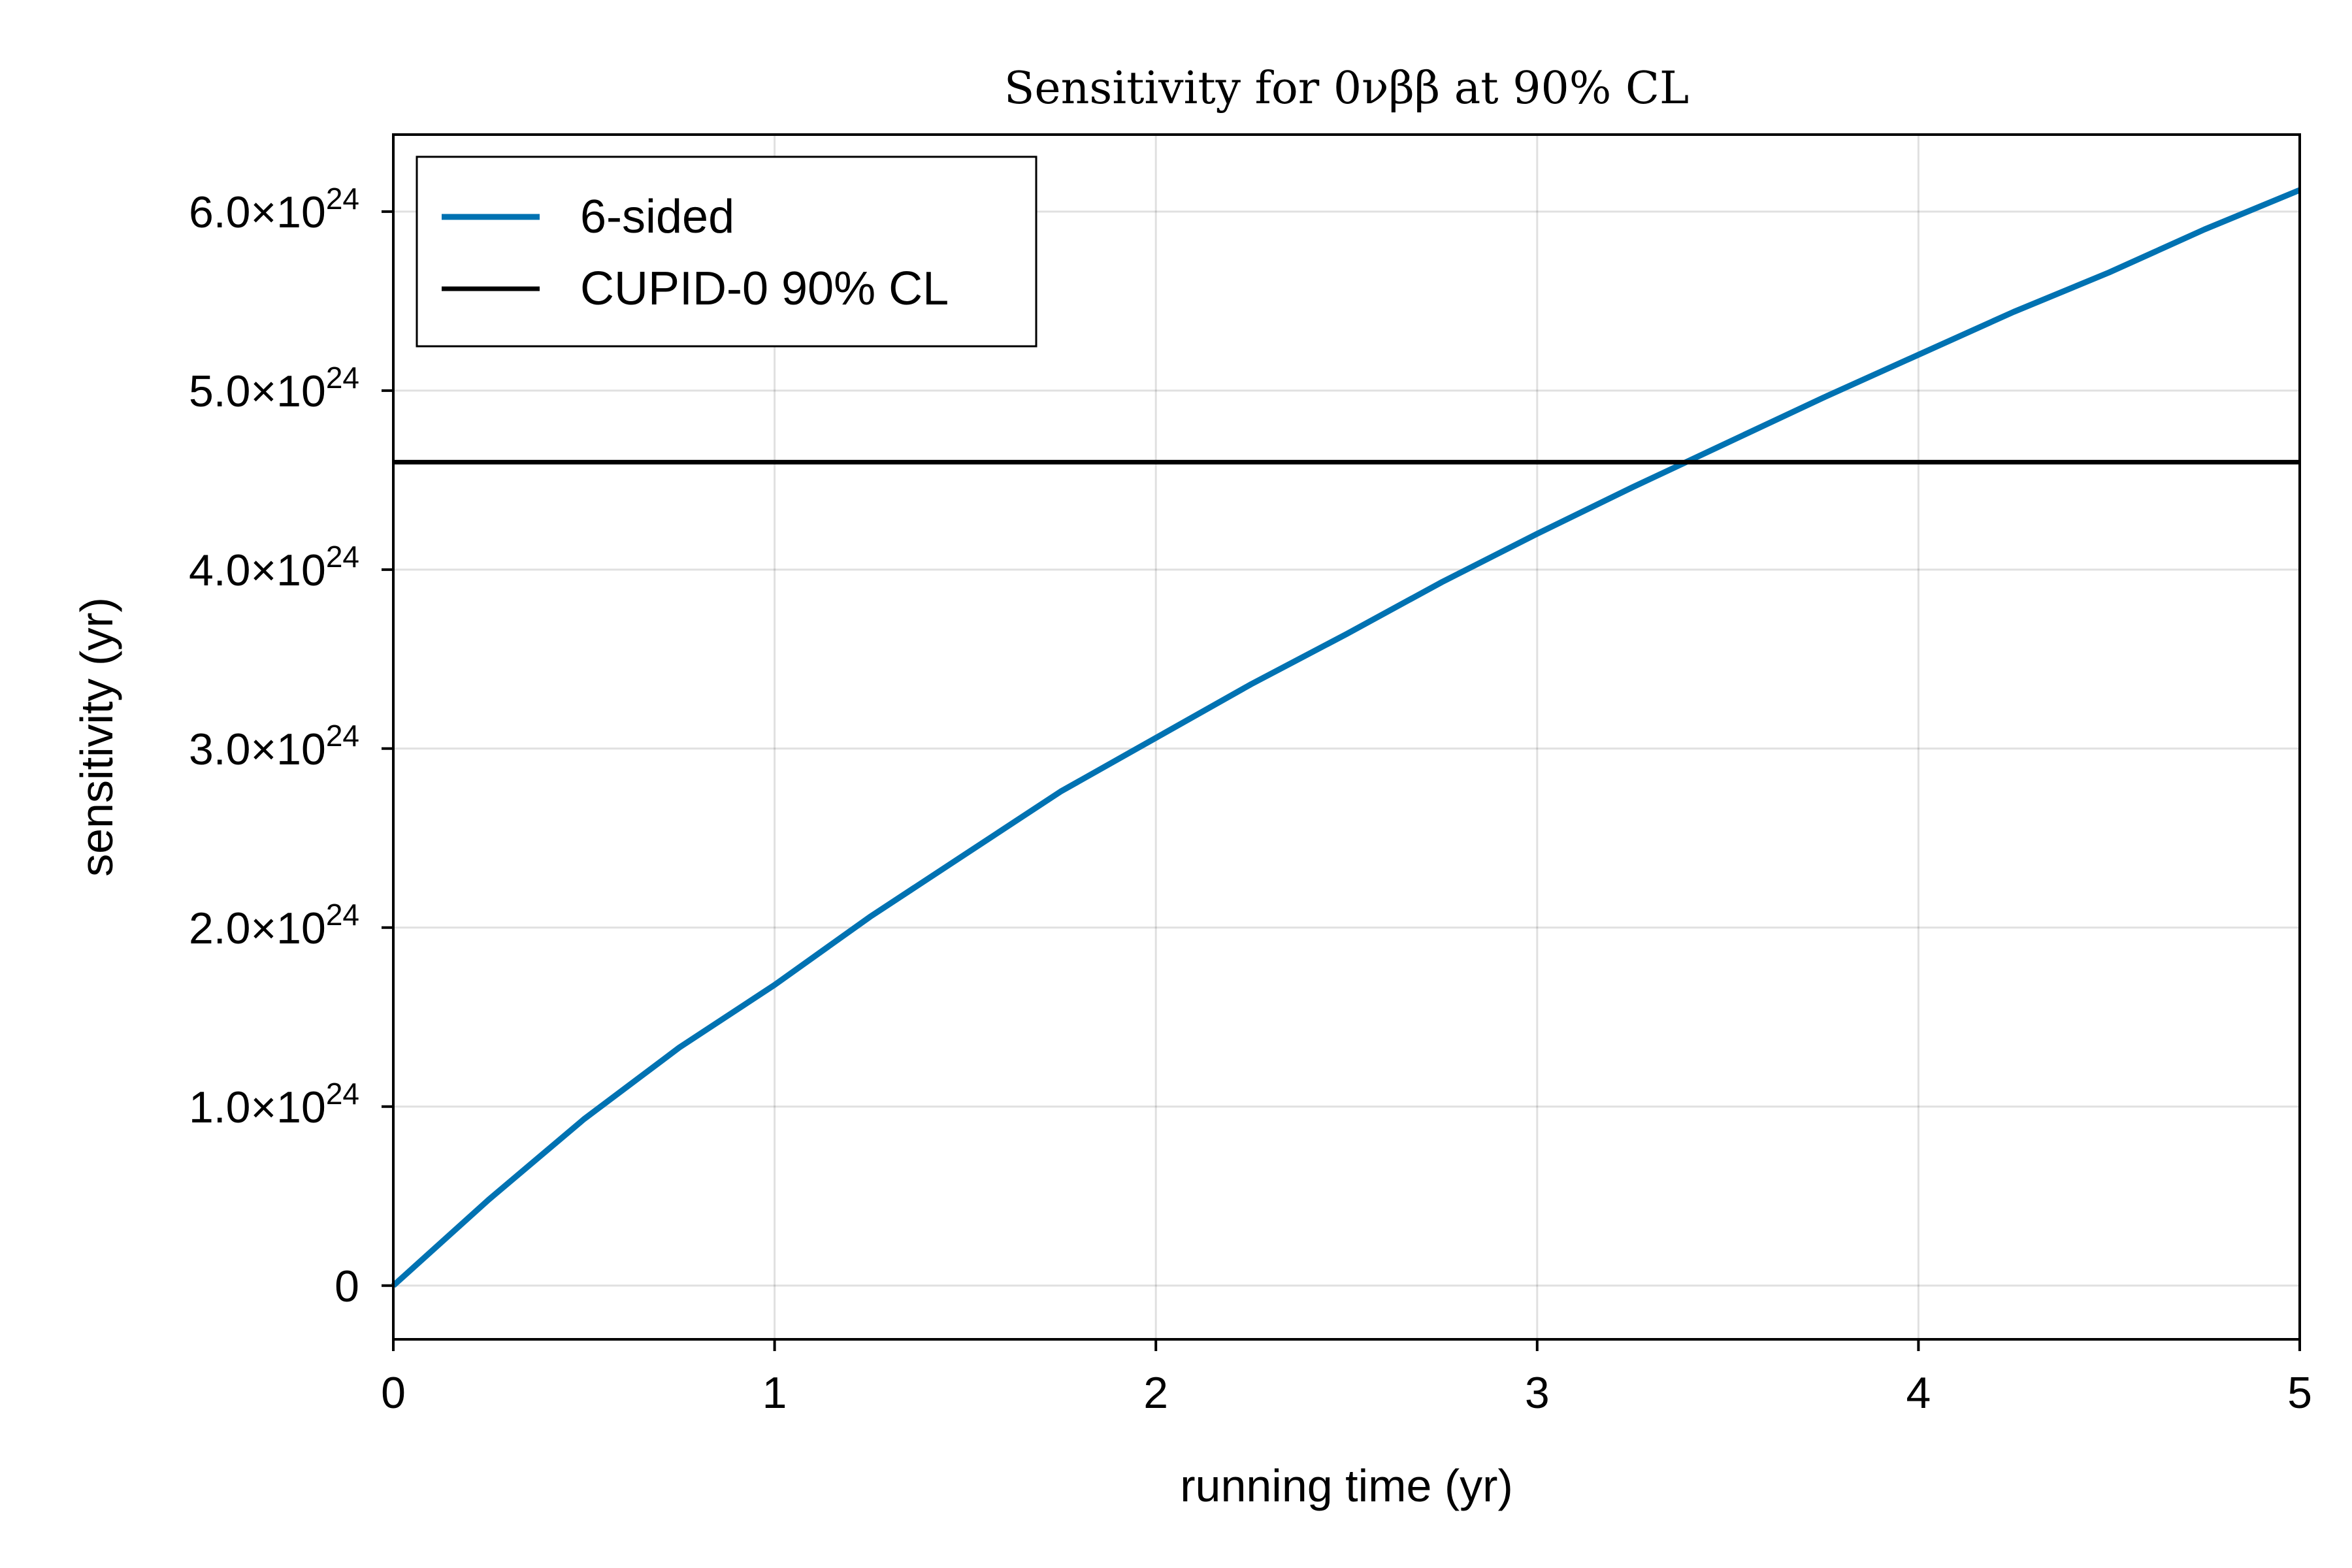  Describe the element at coordinates (342, 378) in the screenshot. I see `y-tick-exponent-5: 24` at that location.